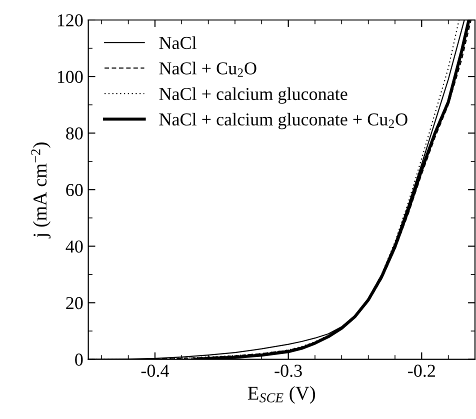  Describe the element at coordinates (74, 190) in the screenshot. I see `y-tick-label: 60` at that location.